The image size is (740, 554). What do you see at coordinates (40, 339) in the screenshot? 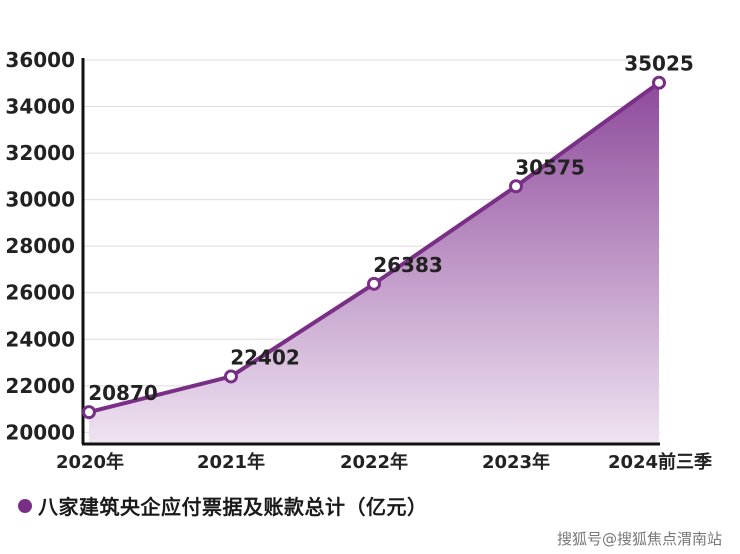
I see `y-tick-label: 24000` at bounding box center [40, 339].